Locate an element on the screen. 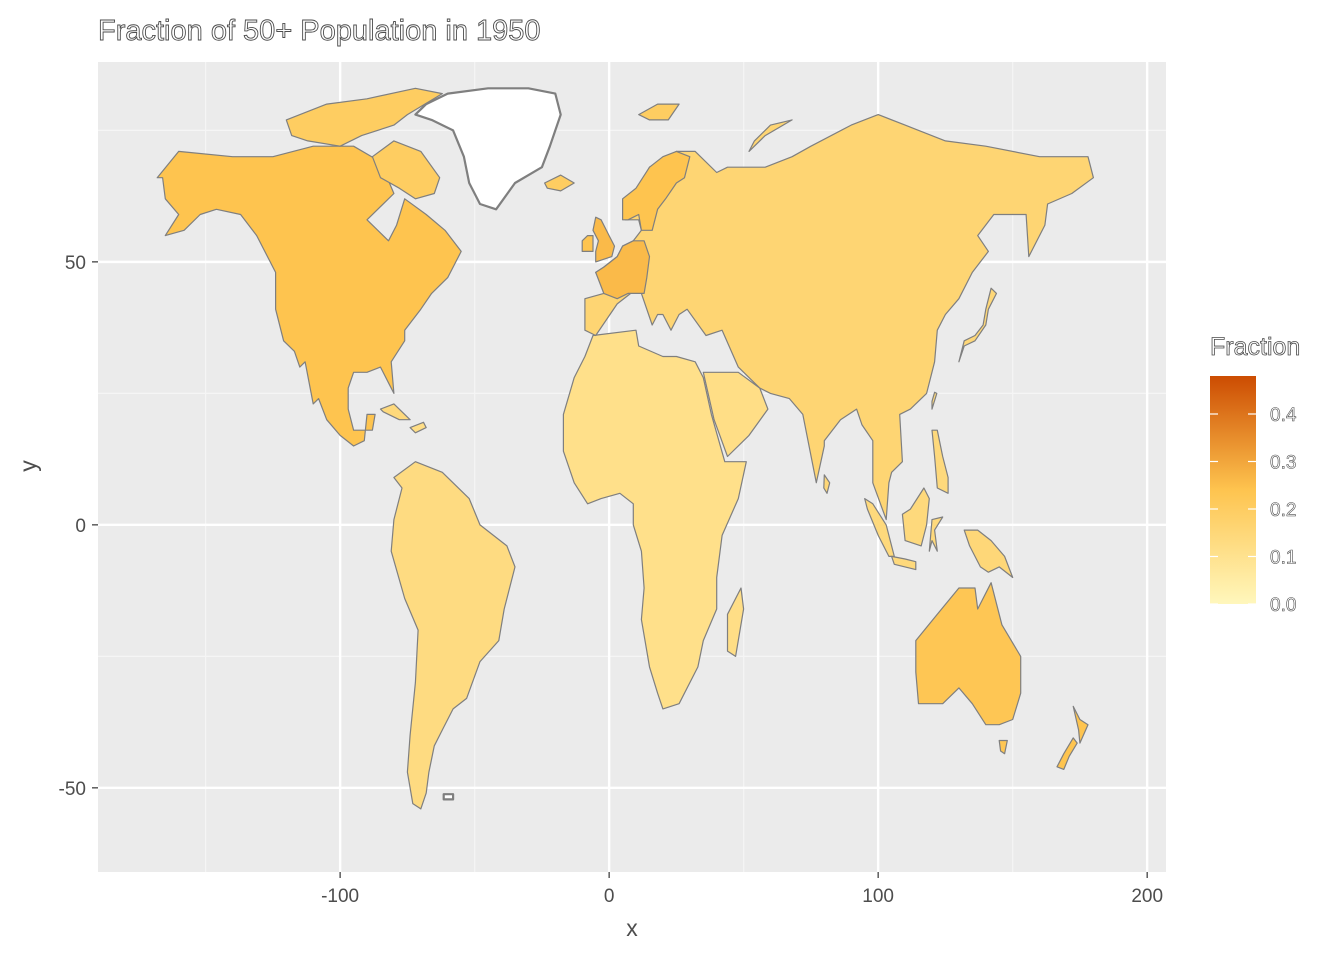  x-tick-label: 100 is located at coordinates (878, 896).